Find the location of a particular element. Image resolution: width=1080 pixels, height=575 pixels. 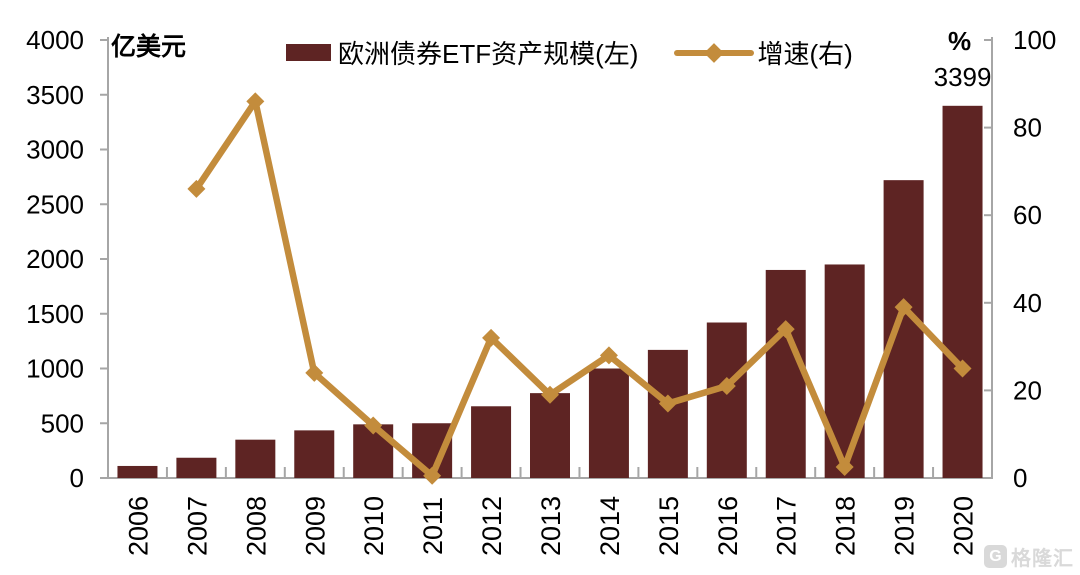

line-marker-2008 is located at coordinates (255, 101).